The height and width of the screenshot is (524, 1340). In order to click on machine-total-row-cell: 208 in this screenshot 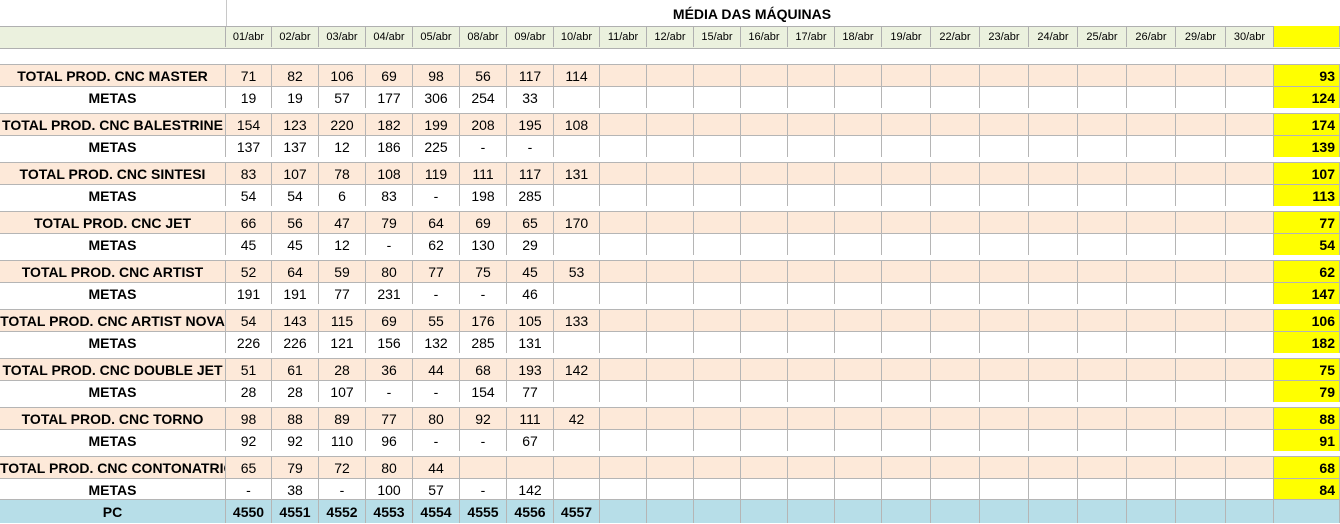, I will do `click(483, 124)`.